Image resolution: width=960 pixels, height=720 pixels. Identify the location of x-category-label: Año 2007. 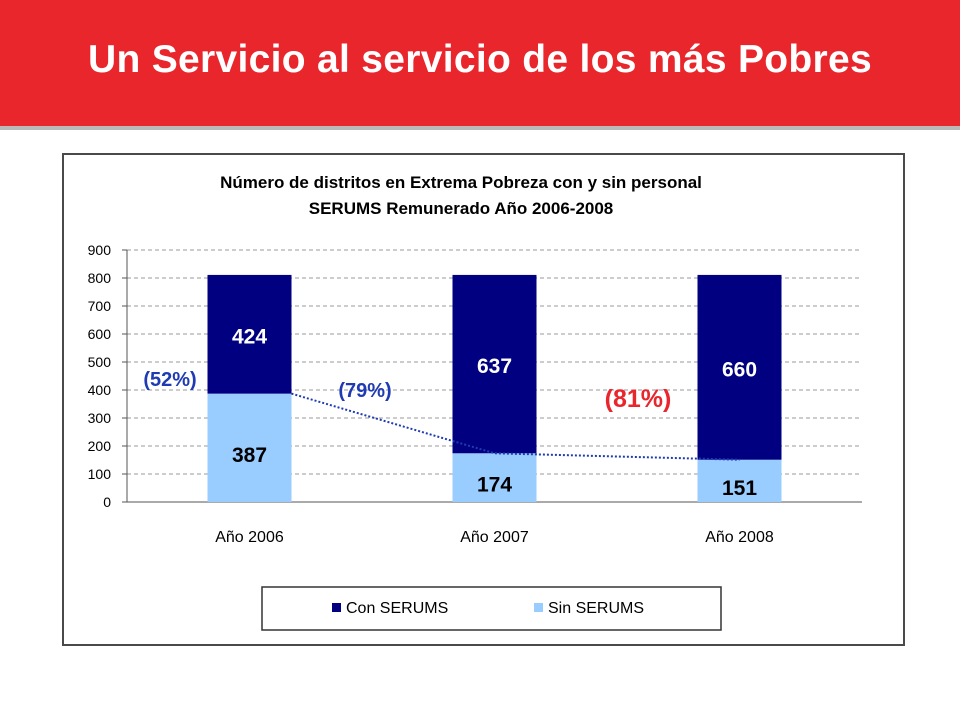
(494, 537).